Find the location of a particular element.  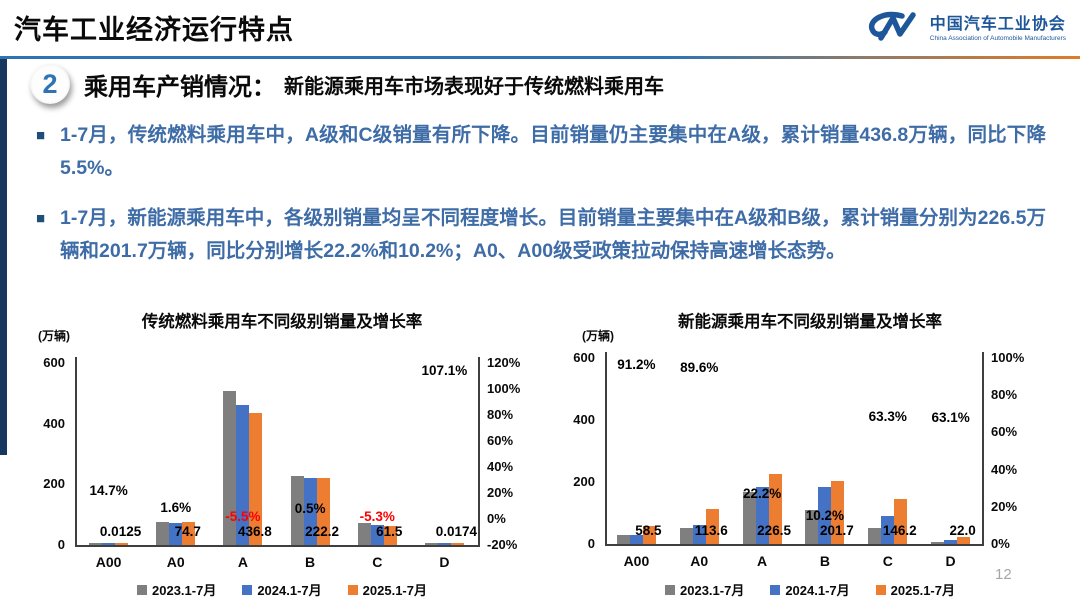

category-label: C is located at coordinates (887, 561).